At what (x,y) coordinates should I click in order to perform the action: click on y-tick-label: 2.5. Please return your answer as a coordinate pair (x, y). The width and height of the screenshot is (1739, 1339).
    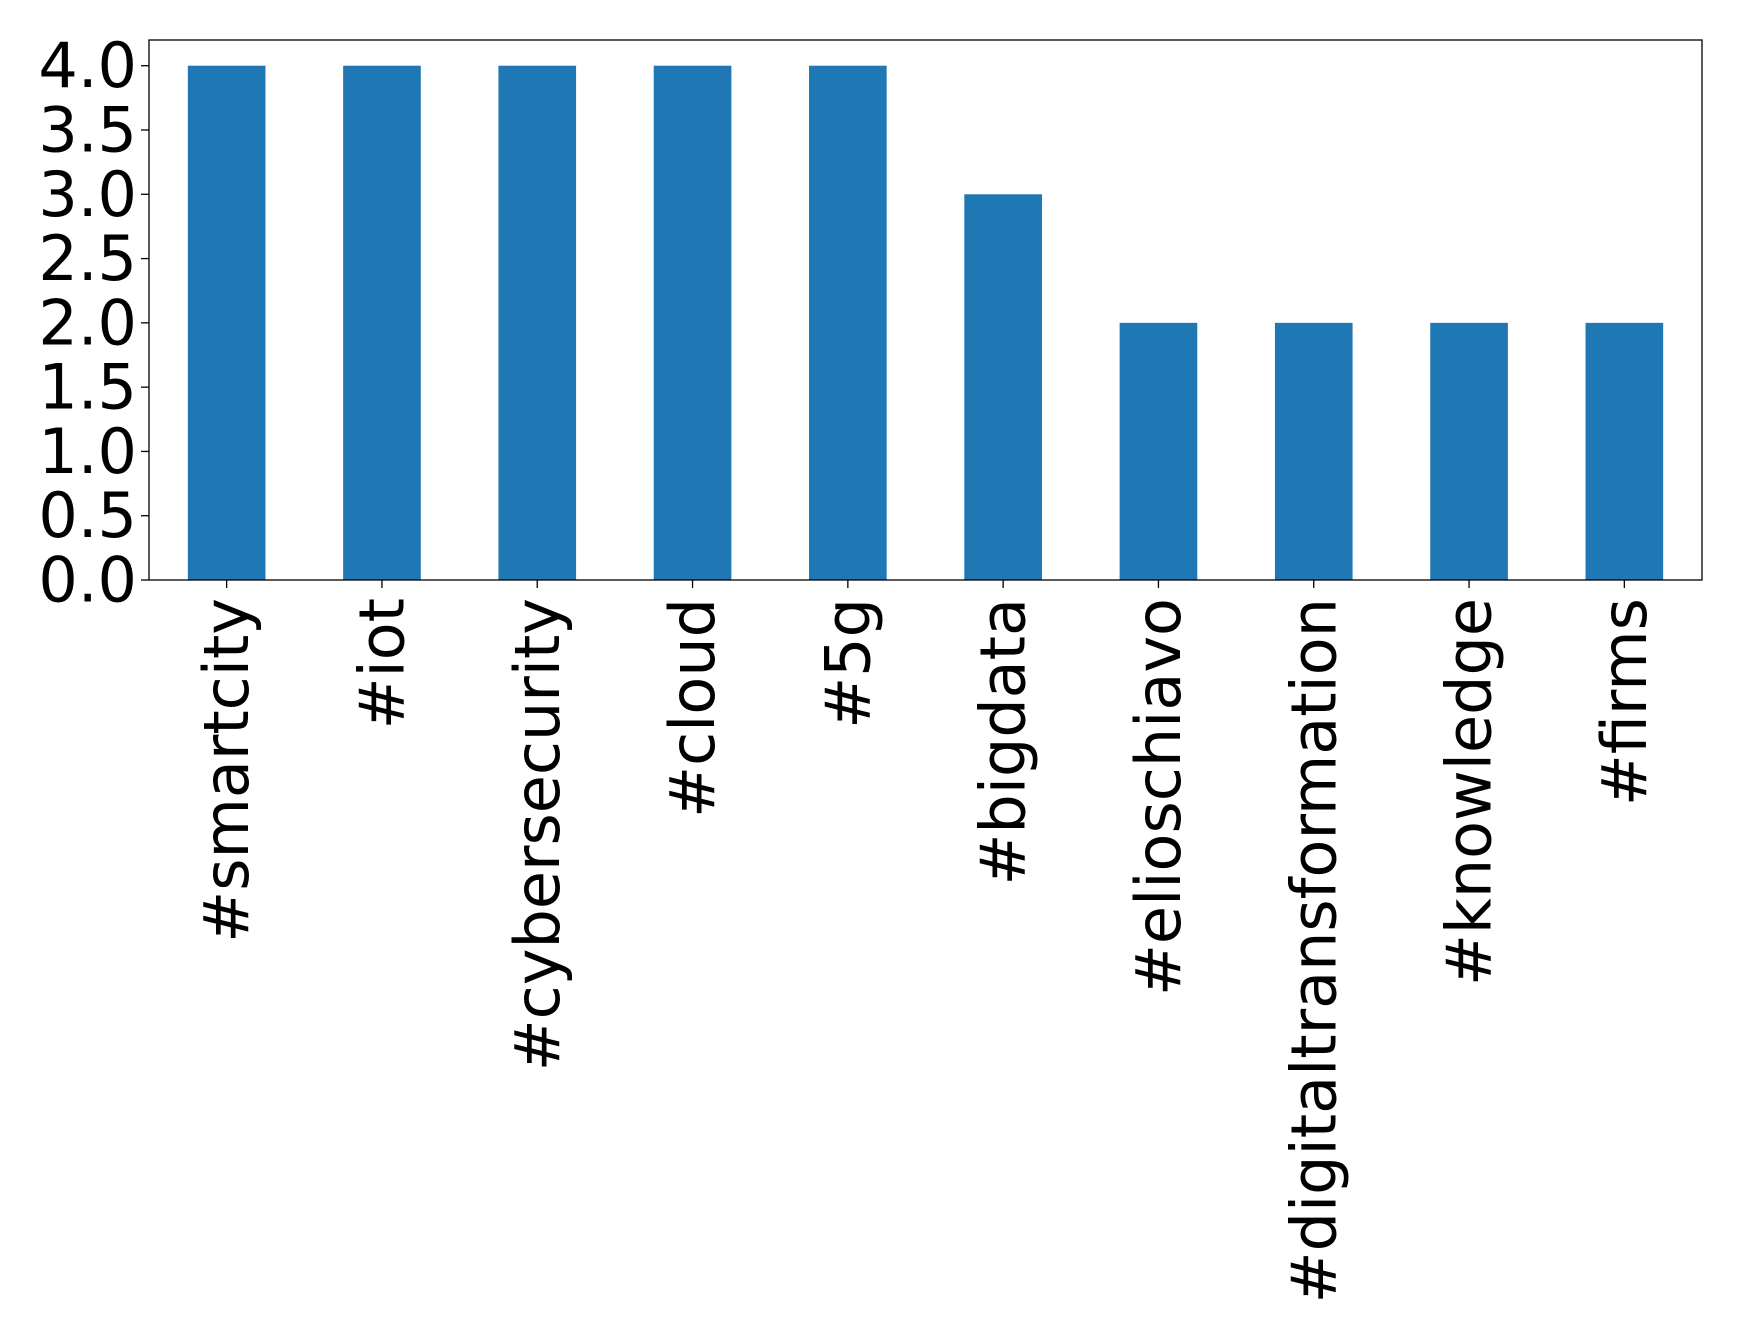
    Looking at the image, I should click on (87, 258).